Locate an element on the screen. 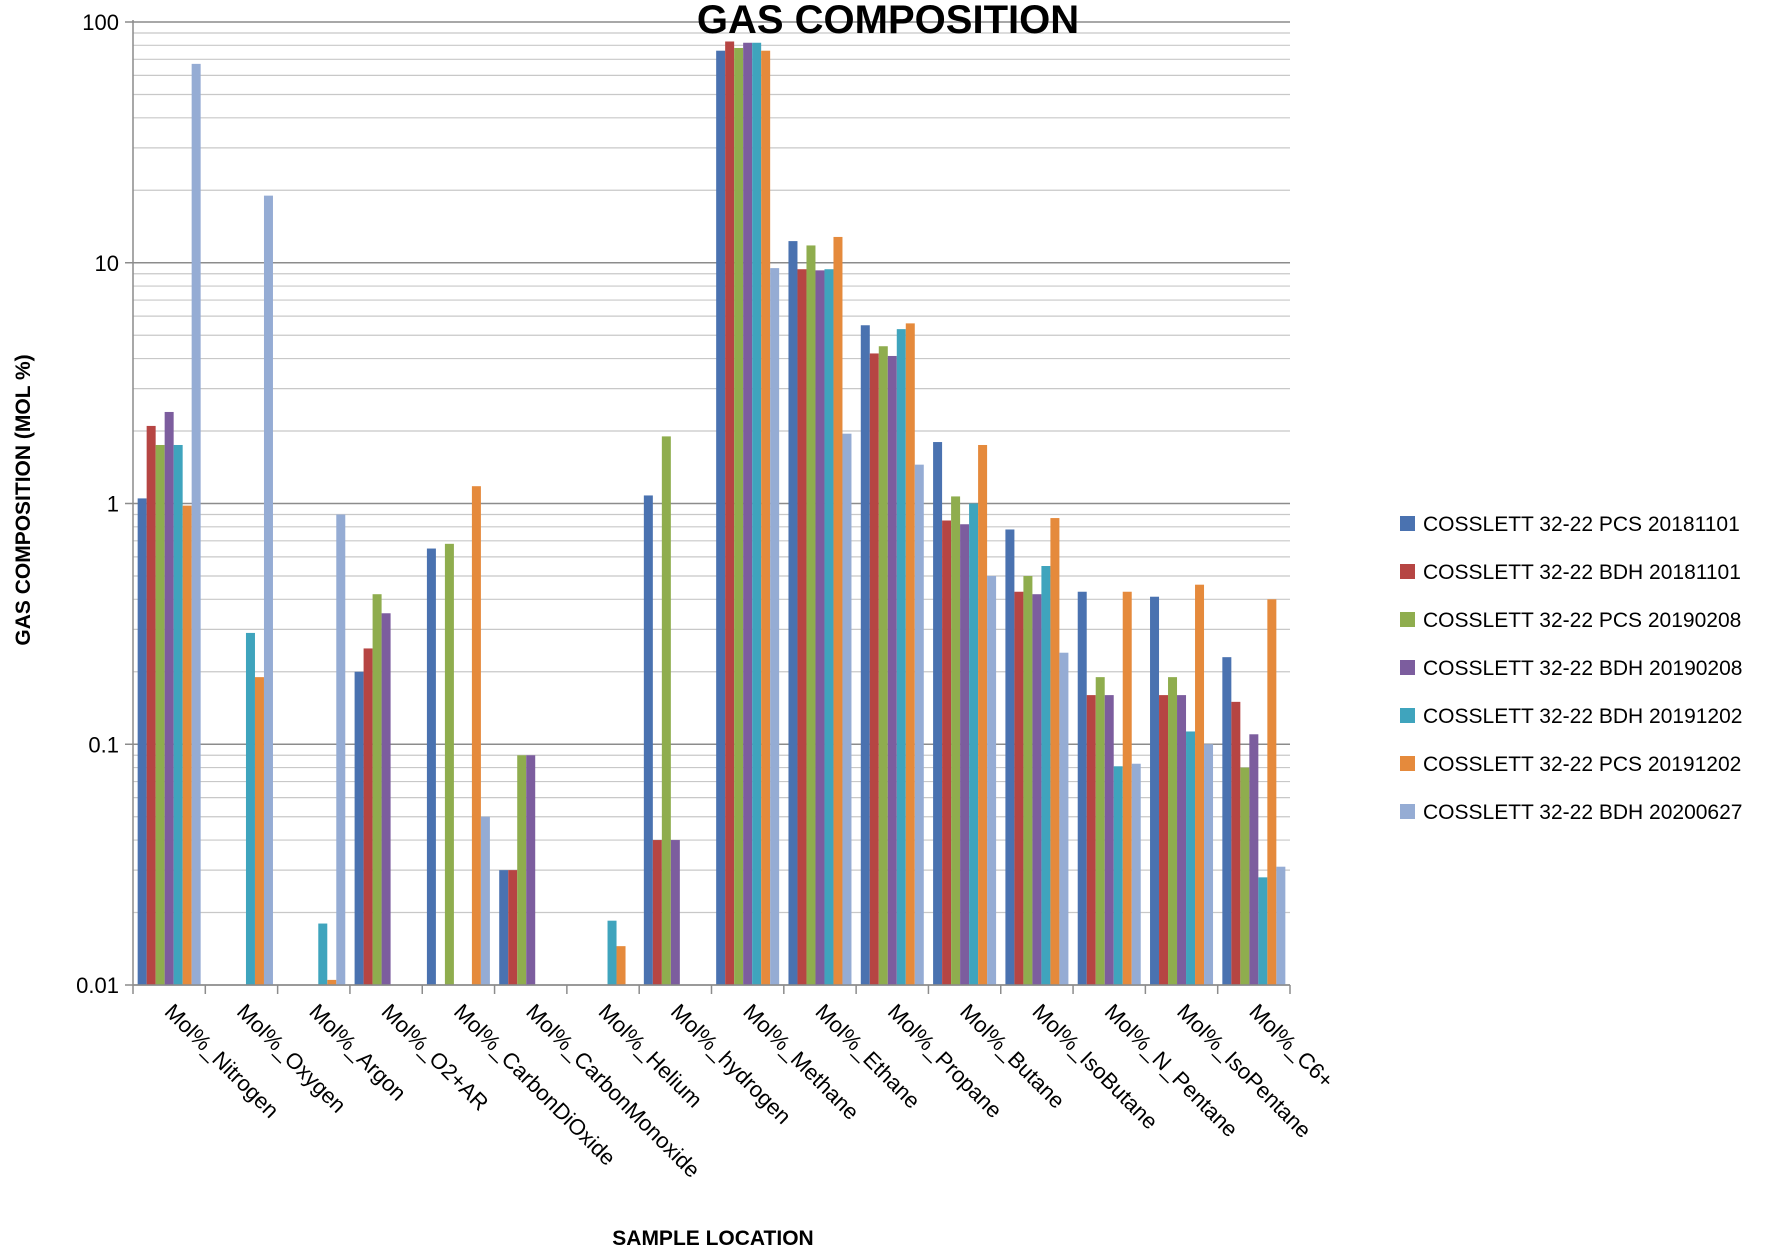  legend-label: COSSLETT 32-22 BDH 20200627 is located at coordinates (1582, 812).